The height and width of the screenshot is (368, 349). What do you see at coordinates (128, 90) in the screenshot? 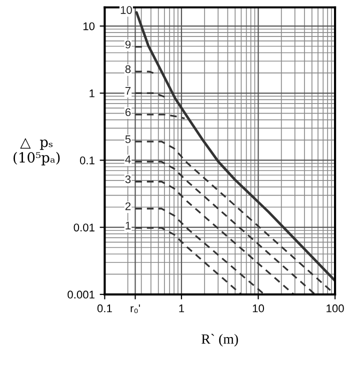
I see `series-label: 7` at bounding box center [128, 90].